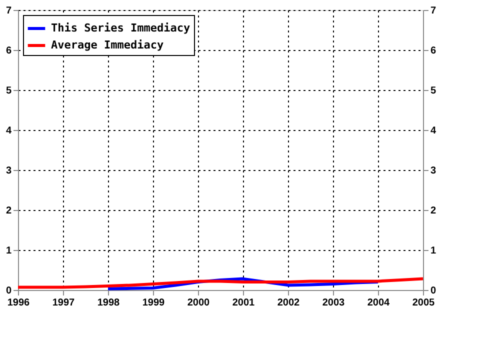 The height and width of the screenshot is (350, 480). I want to click on y-tick-label: 1, so click(9, 251).